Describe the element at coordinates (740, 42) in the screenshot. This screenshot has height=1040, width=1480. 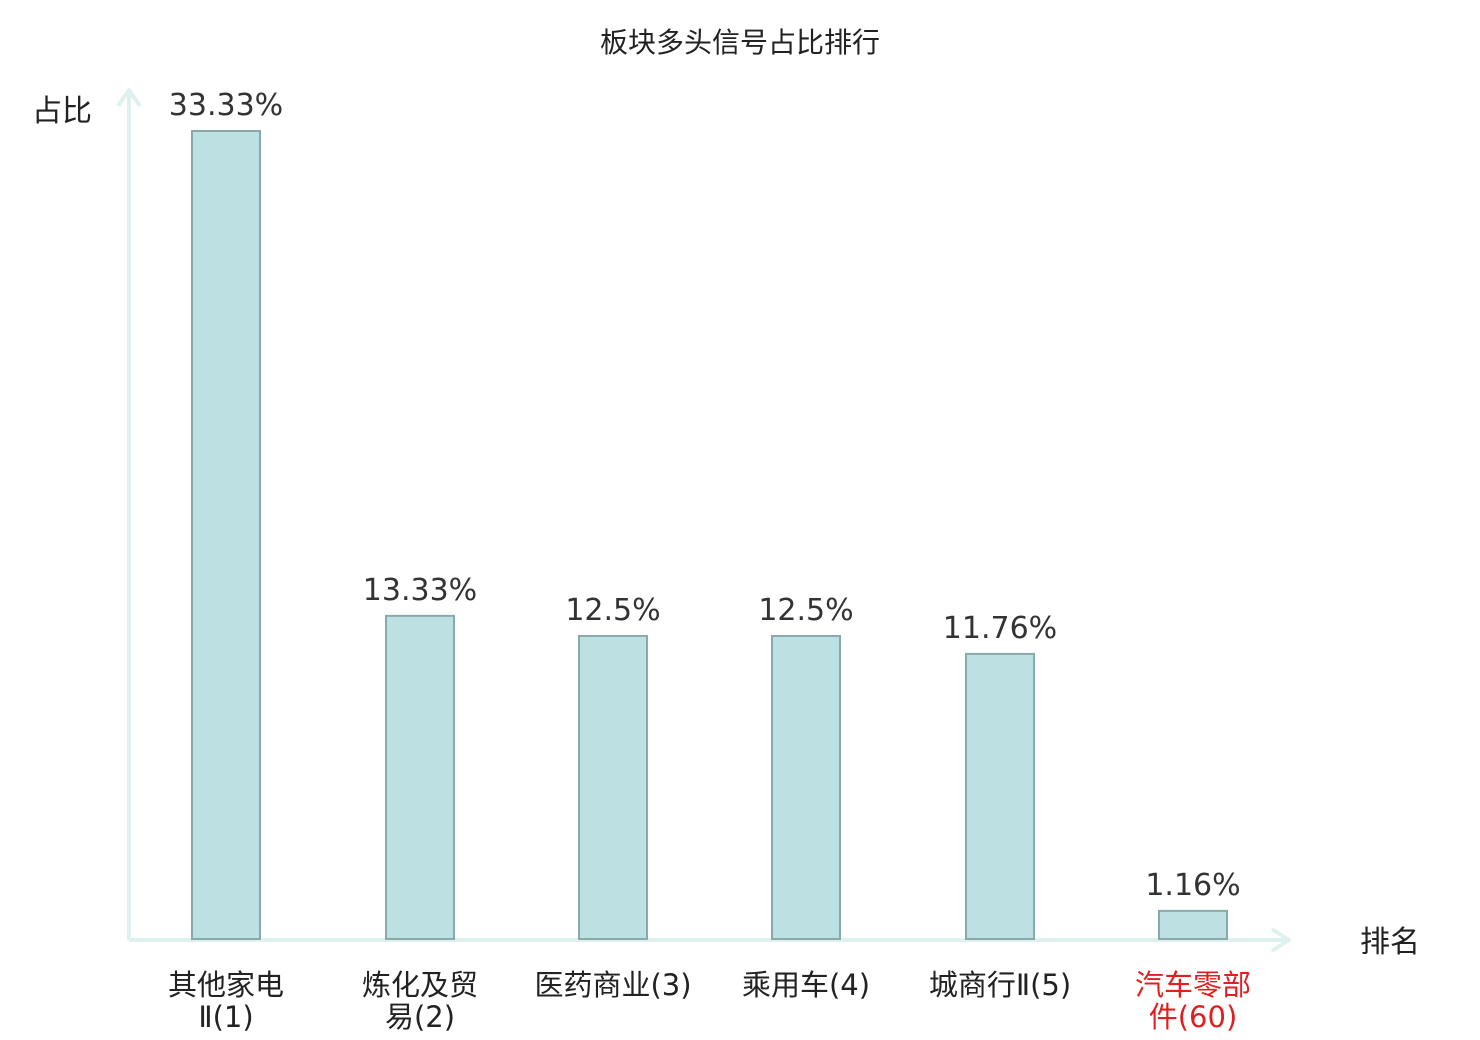
I see `chart-title: 板块多头信号占比排行` at that location.